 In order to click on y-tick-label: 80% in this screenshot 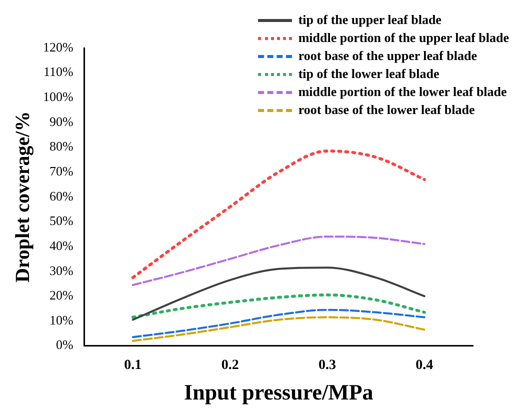, I will do `click(61, 146)`.